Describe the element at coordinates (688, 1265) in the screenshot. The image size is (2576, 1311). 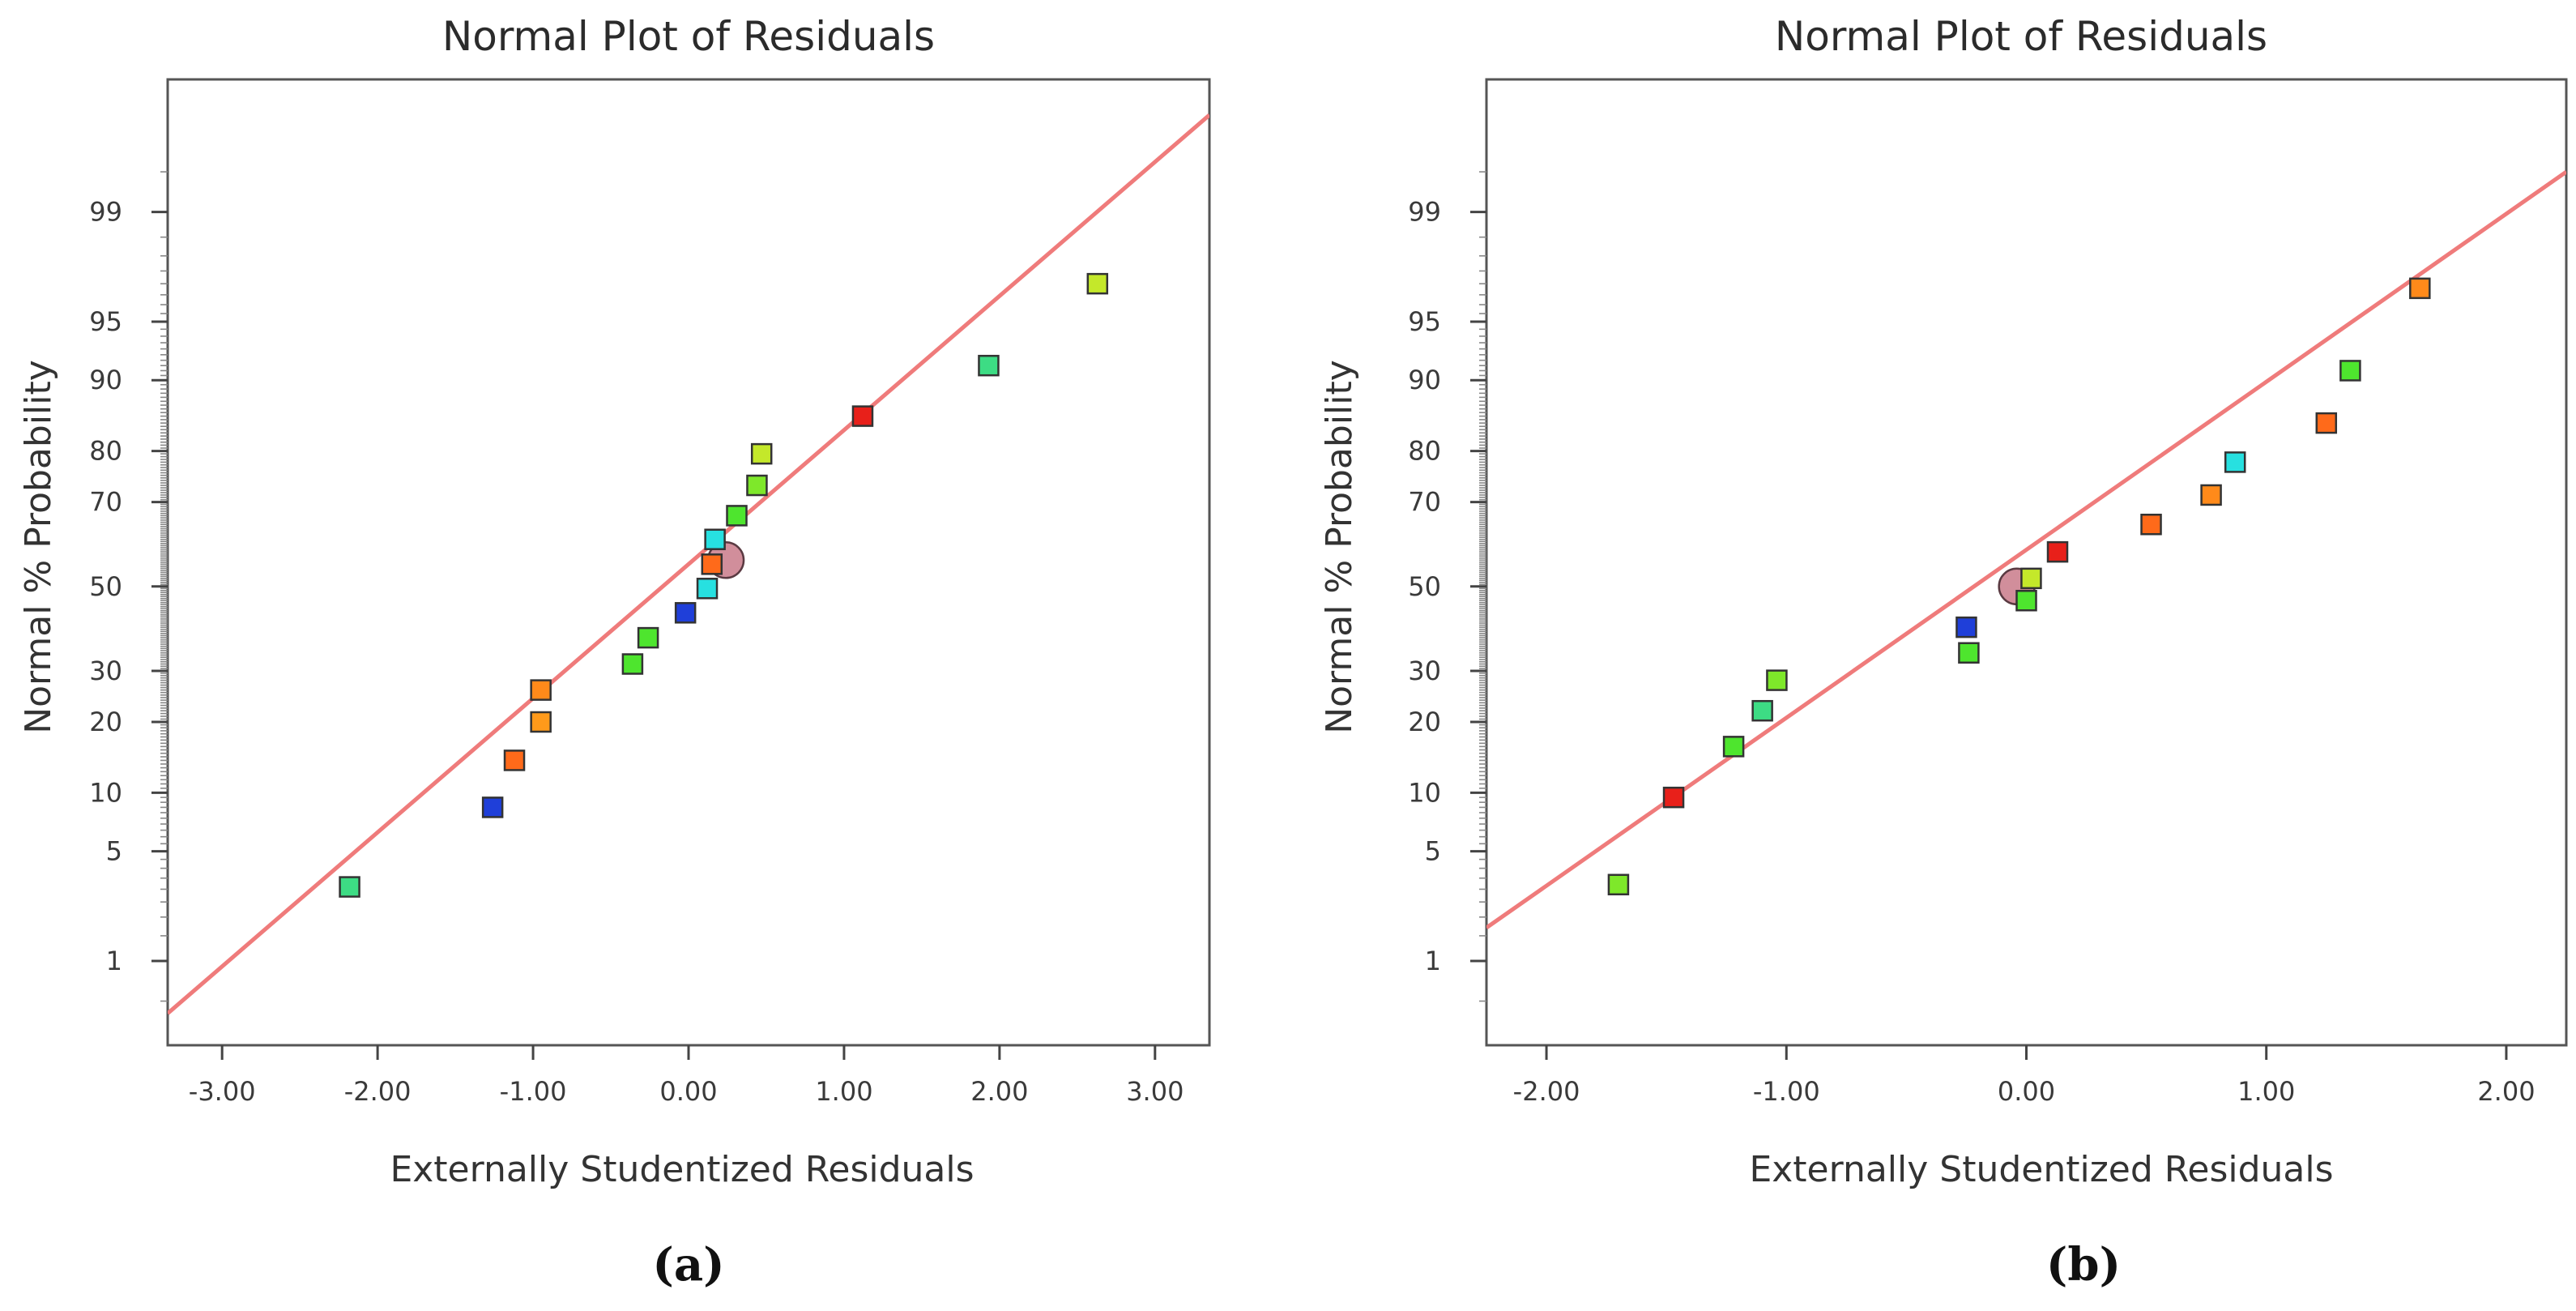
I see `figure-caption: (a)` at that location.